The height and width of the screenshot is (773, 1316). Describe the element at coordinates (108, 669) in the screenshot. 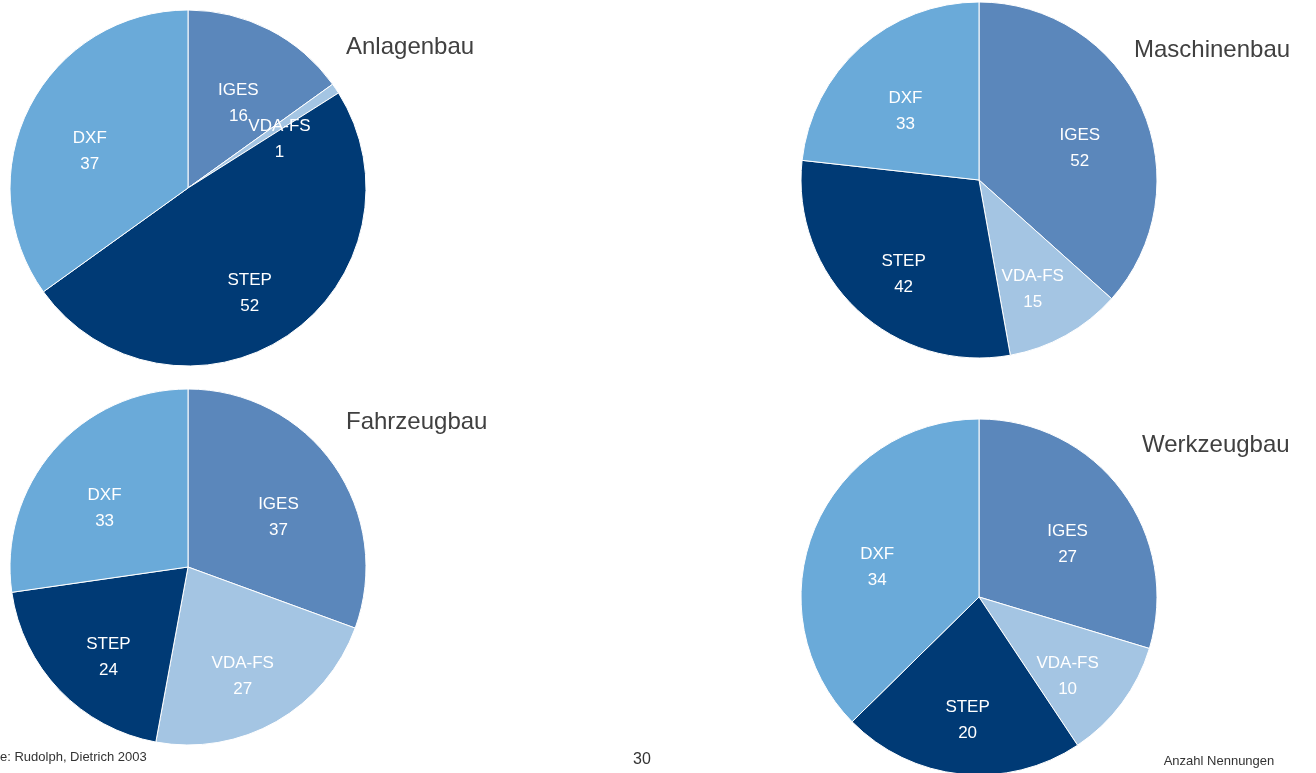

I see `data-label: 24` at that location.